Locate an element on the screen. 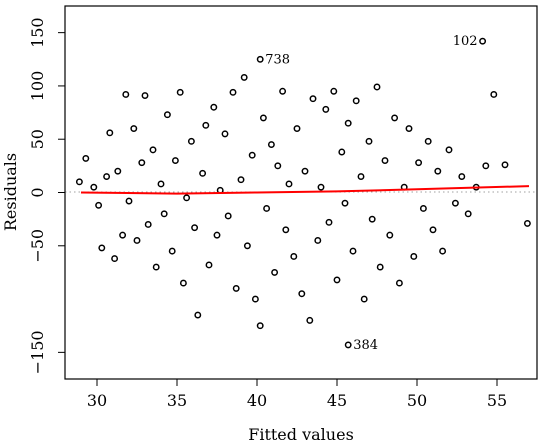 This screenshot has height=445, width=542. x-tick-label: 30 is located at coordinates (97, 400).